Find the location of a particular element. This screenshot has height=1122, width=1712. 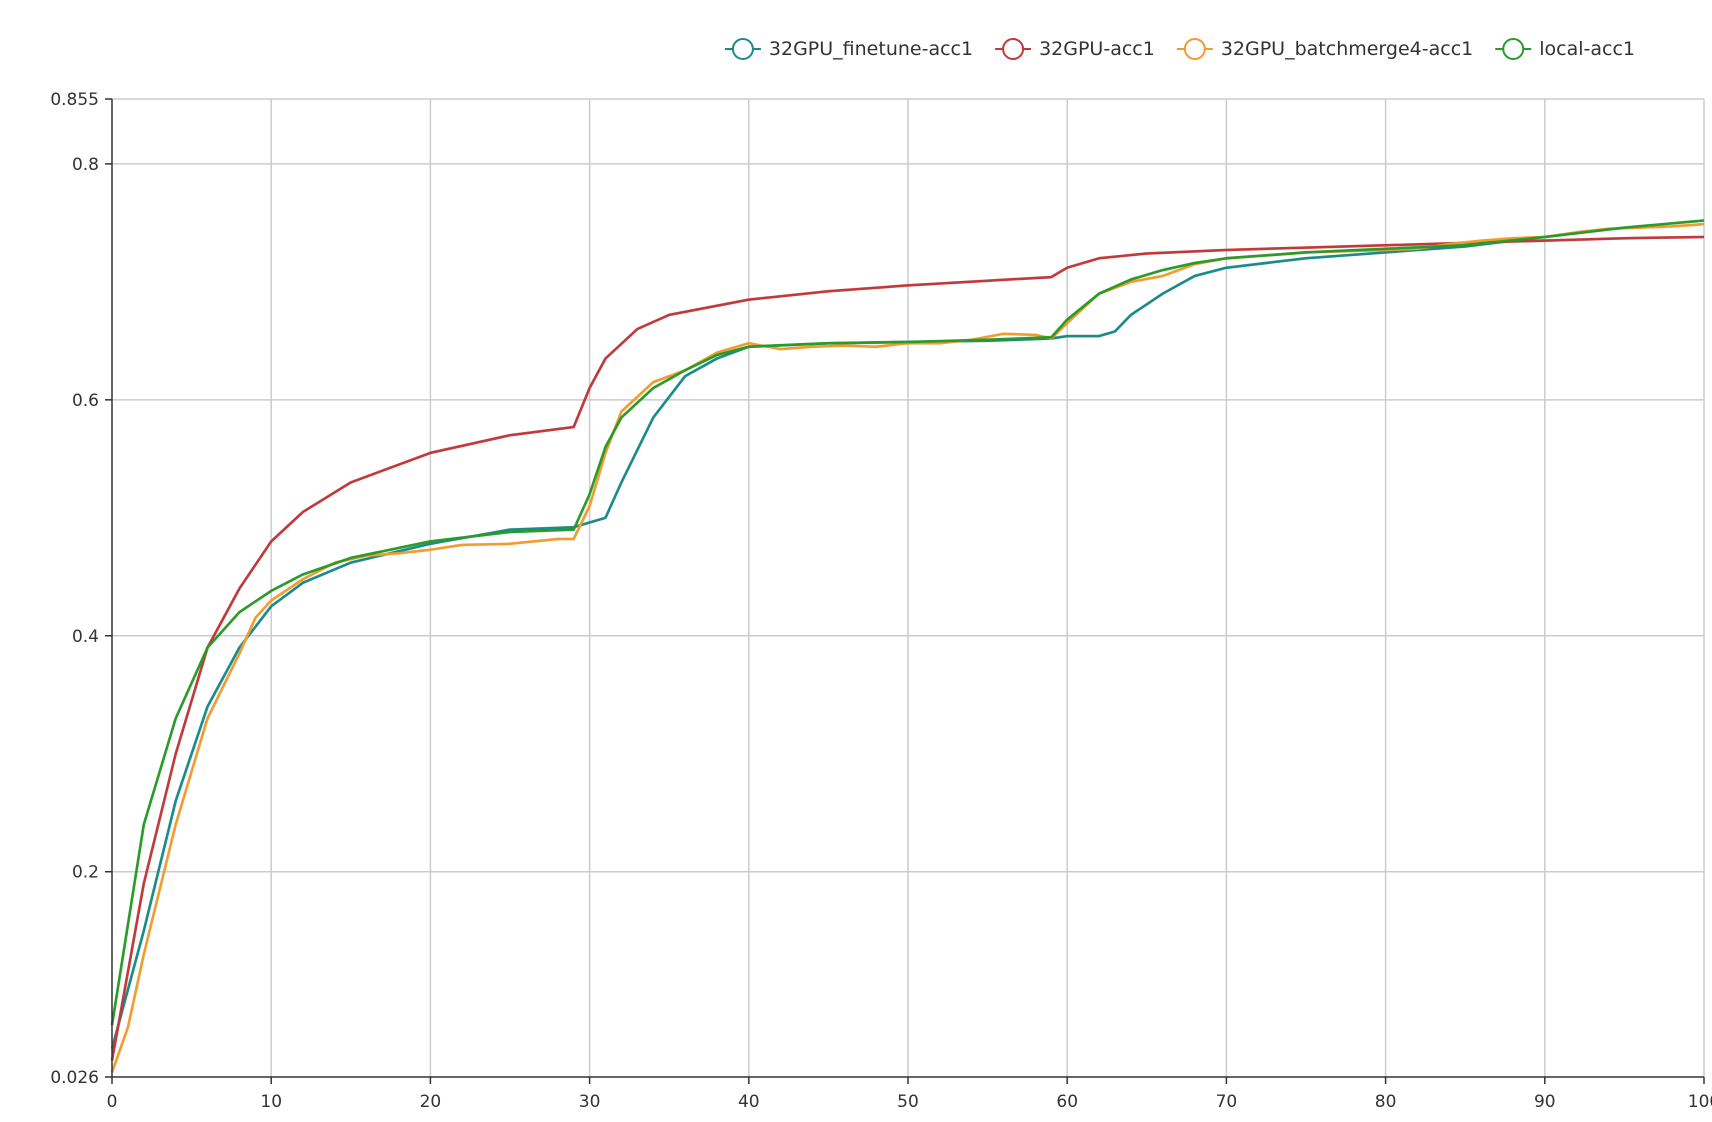

x-tick-label: 70 is located at coordinates (1227, 1102).